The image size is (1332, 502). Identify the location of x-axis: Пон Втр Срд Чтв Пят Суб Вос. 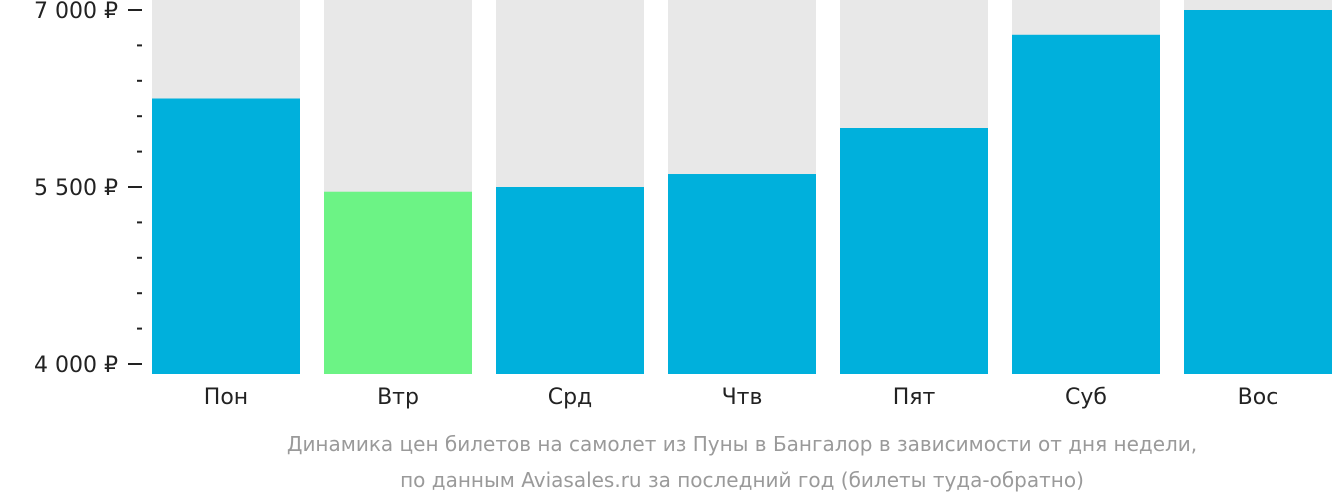
(741, 397).